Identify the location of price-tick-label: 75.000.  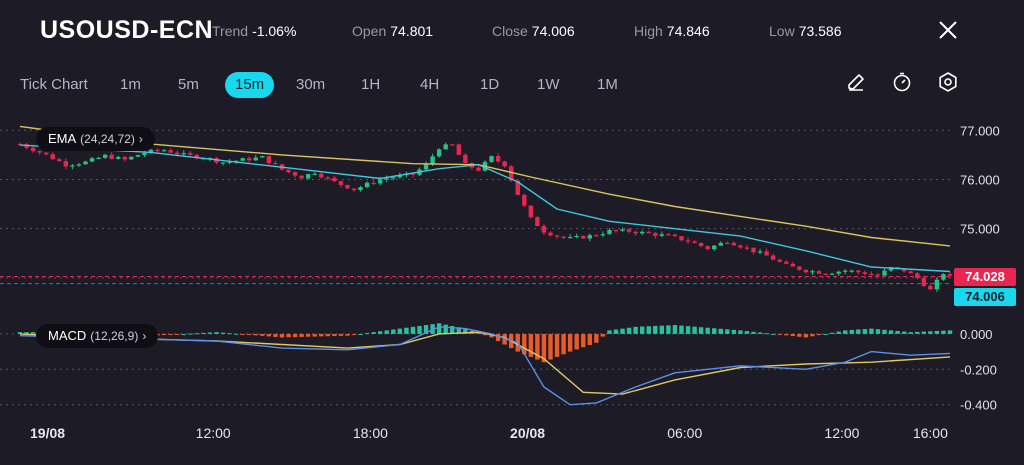
(980, 229).